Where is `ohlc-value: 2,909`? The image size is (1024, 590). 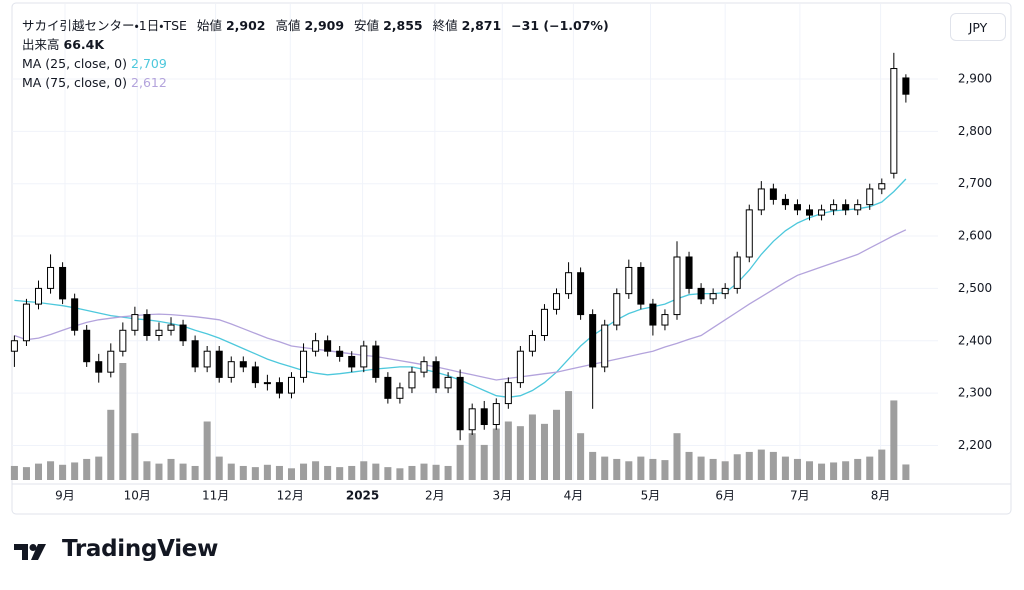 ohlc-value: 2,909 is located at coordinates (324, 25).